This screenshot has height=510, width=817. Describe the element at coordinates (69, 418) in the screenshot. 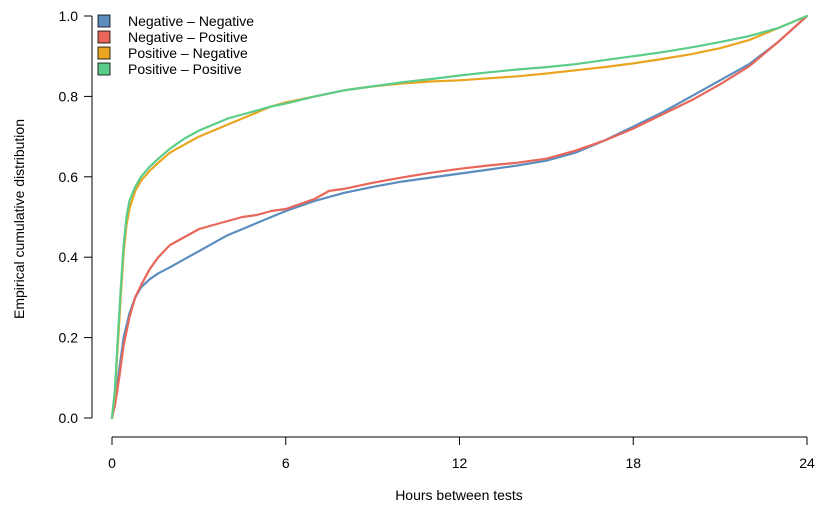

I see `y-tick-label: 0.0` at that location.